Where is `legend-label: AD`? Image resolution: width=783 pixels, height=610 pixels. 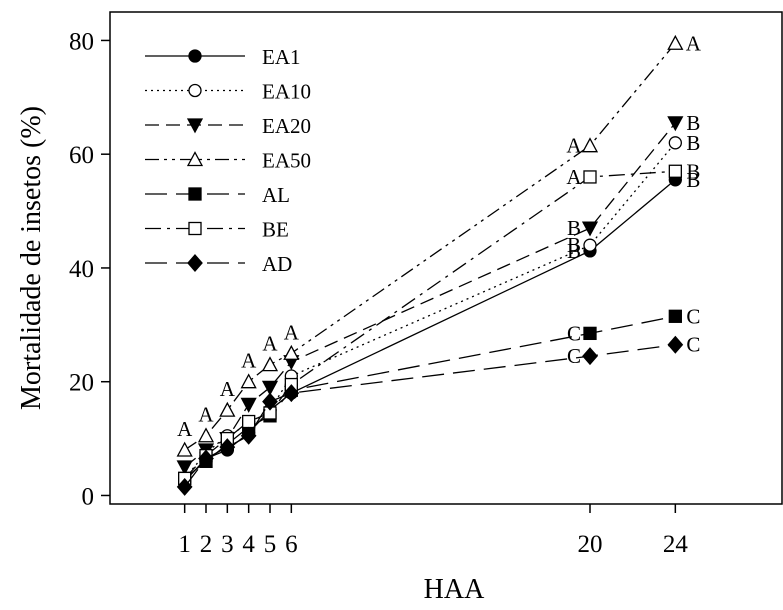
legend-label: AD is located at coordinates (277, 264).